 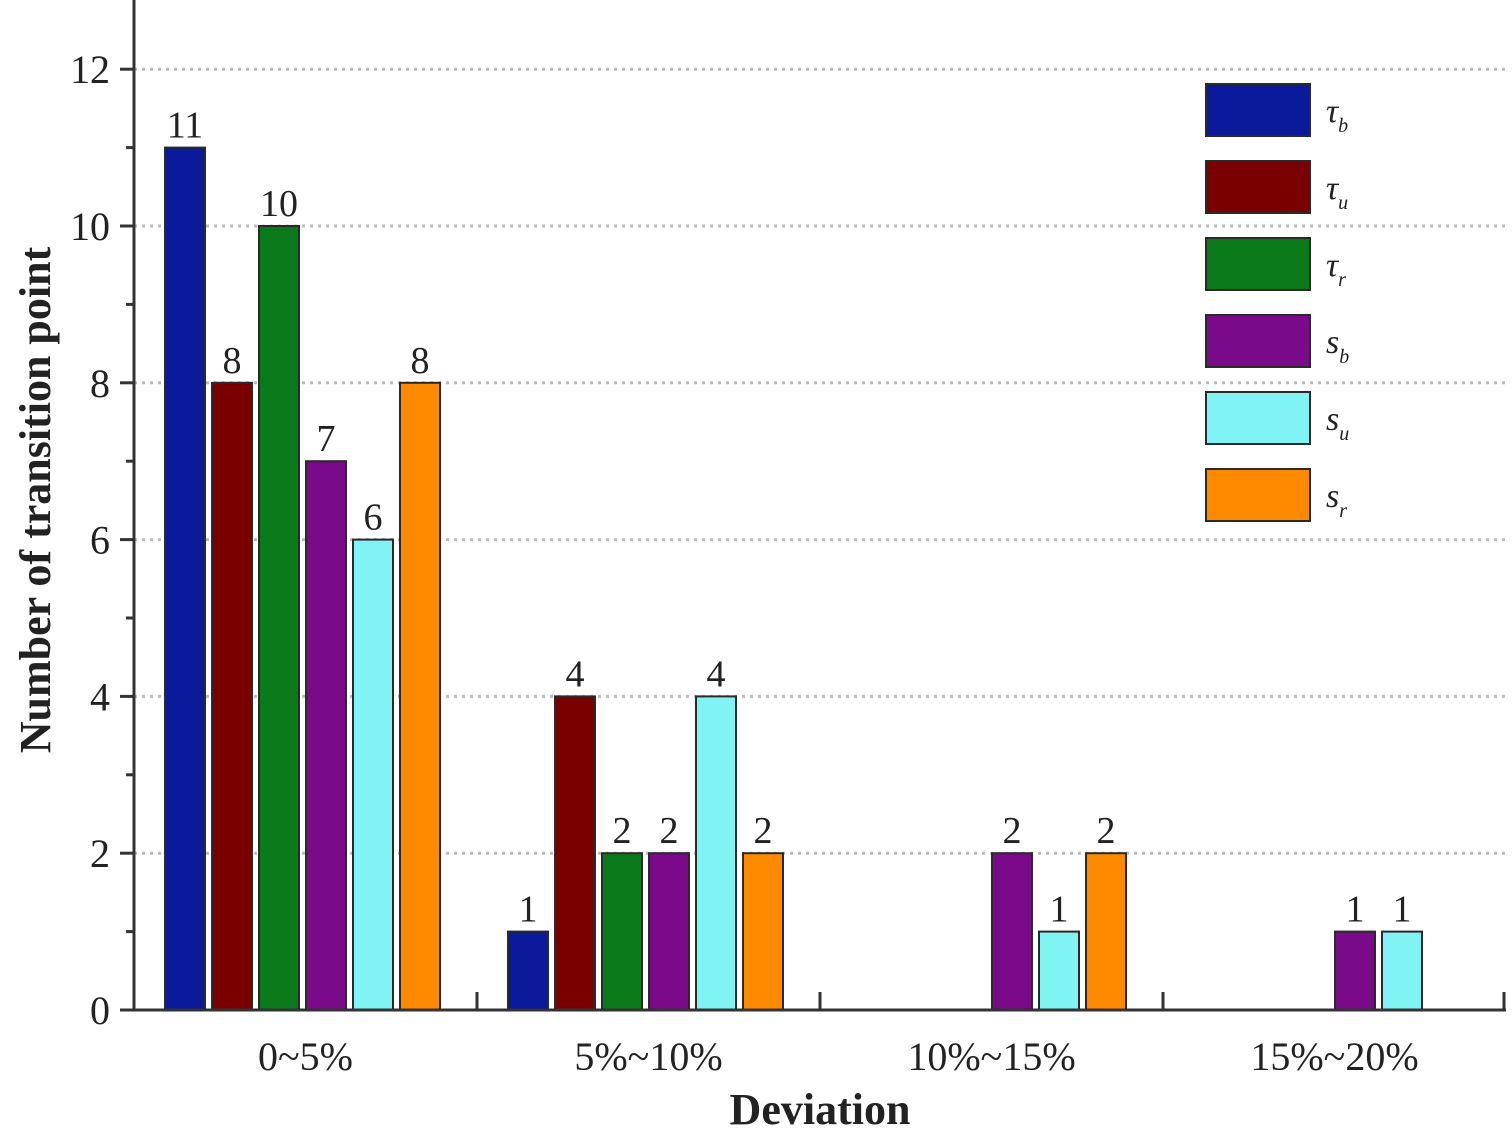 I want to click on y-tick-label: 6, so click(x=100, y=540).